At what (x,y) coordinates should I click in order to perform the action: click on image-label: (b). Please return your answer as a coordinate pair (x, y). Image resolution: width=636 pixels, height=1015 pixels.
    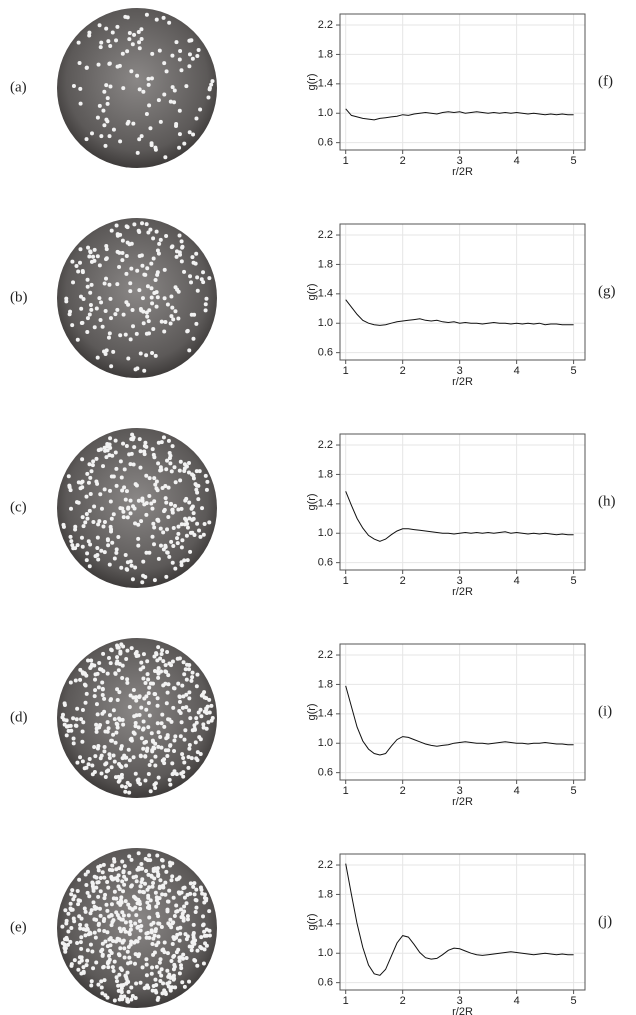
    Looking at the image, I should click on (19, 297).